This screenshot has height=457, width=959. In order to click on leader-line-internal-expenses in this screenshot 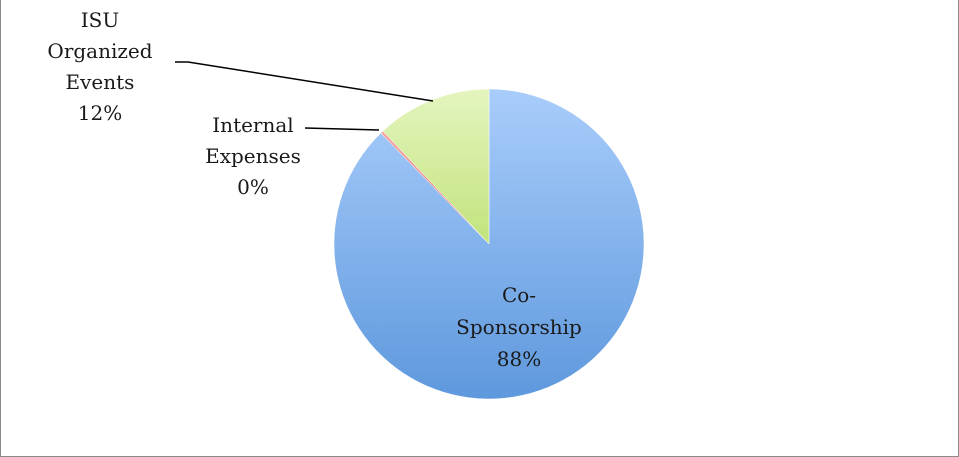, I will do `click(342, 129)`.